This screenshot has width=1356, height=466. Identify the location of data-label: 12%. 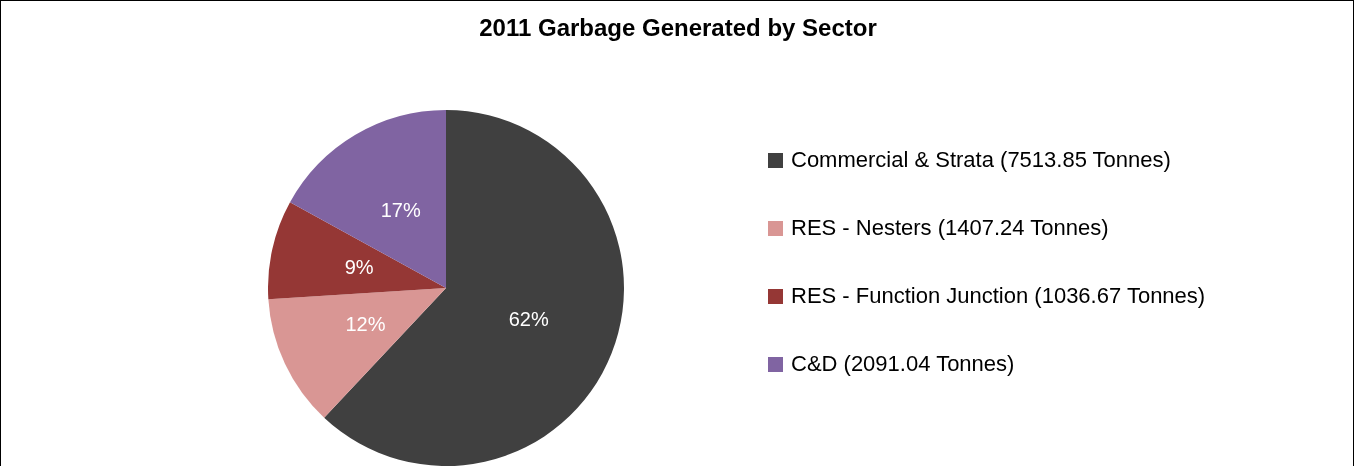
(365, 324).